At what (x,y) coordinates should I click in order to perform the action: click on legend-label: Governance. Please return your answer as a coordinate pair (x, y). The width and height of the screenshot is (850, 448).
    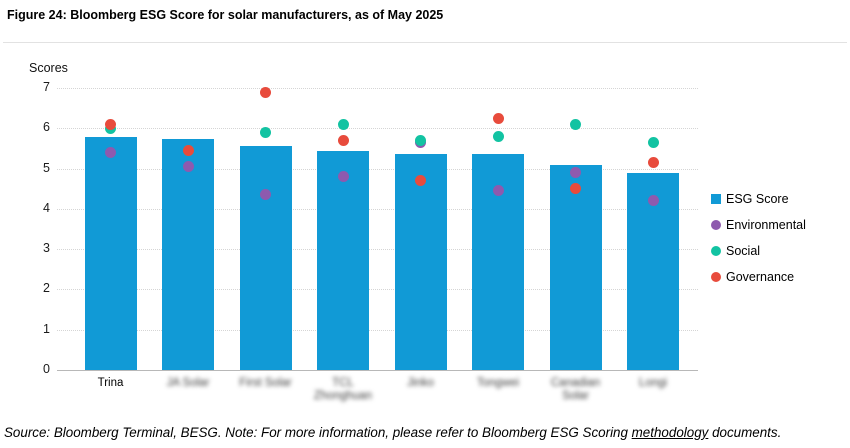
    Looking at the image, I should click on (760, 276).